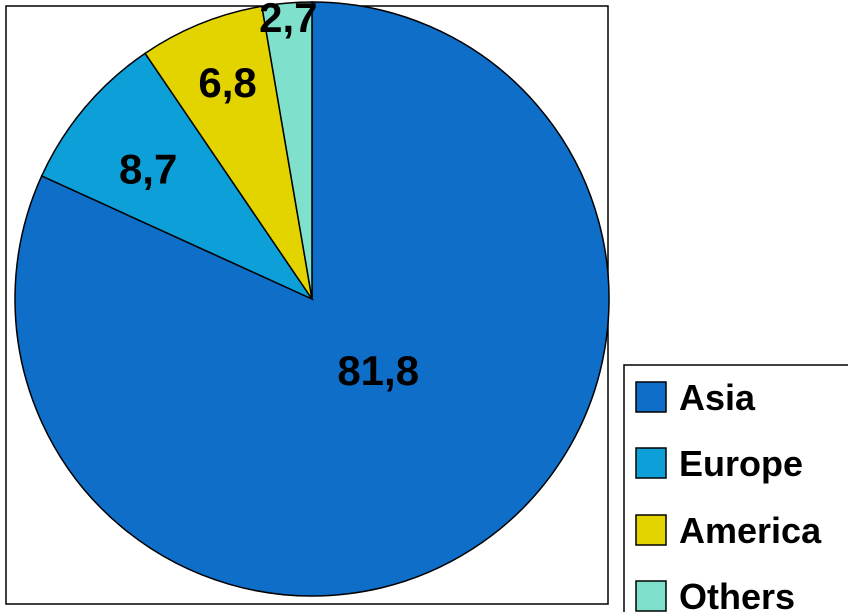  I want to click on legend: Asia Europe America Others, so click(735, 488).